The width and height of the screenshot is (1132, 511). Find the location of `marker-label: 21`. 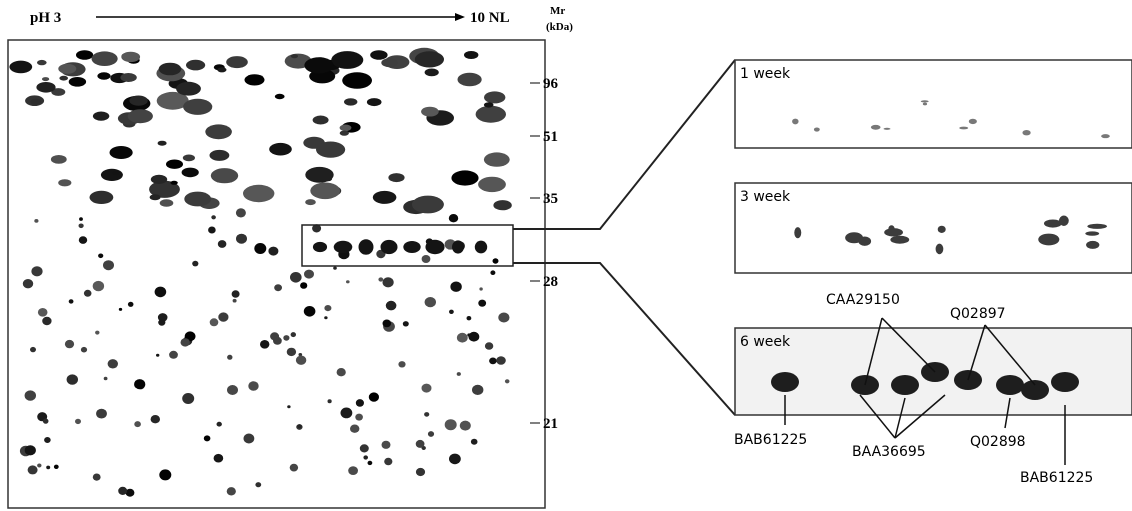

marker-label: 21 is located at coordinates (550, 424).